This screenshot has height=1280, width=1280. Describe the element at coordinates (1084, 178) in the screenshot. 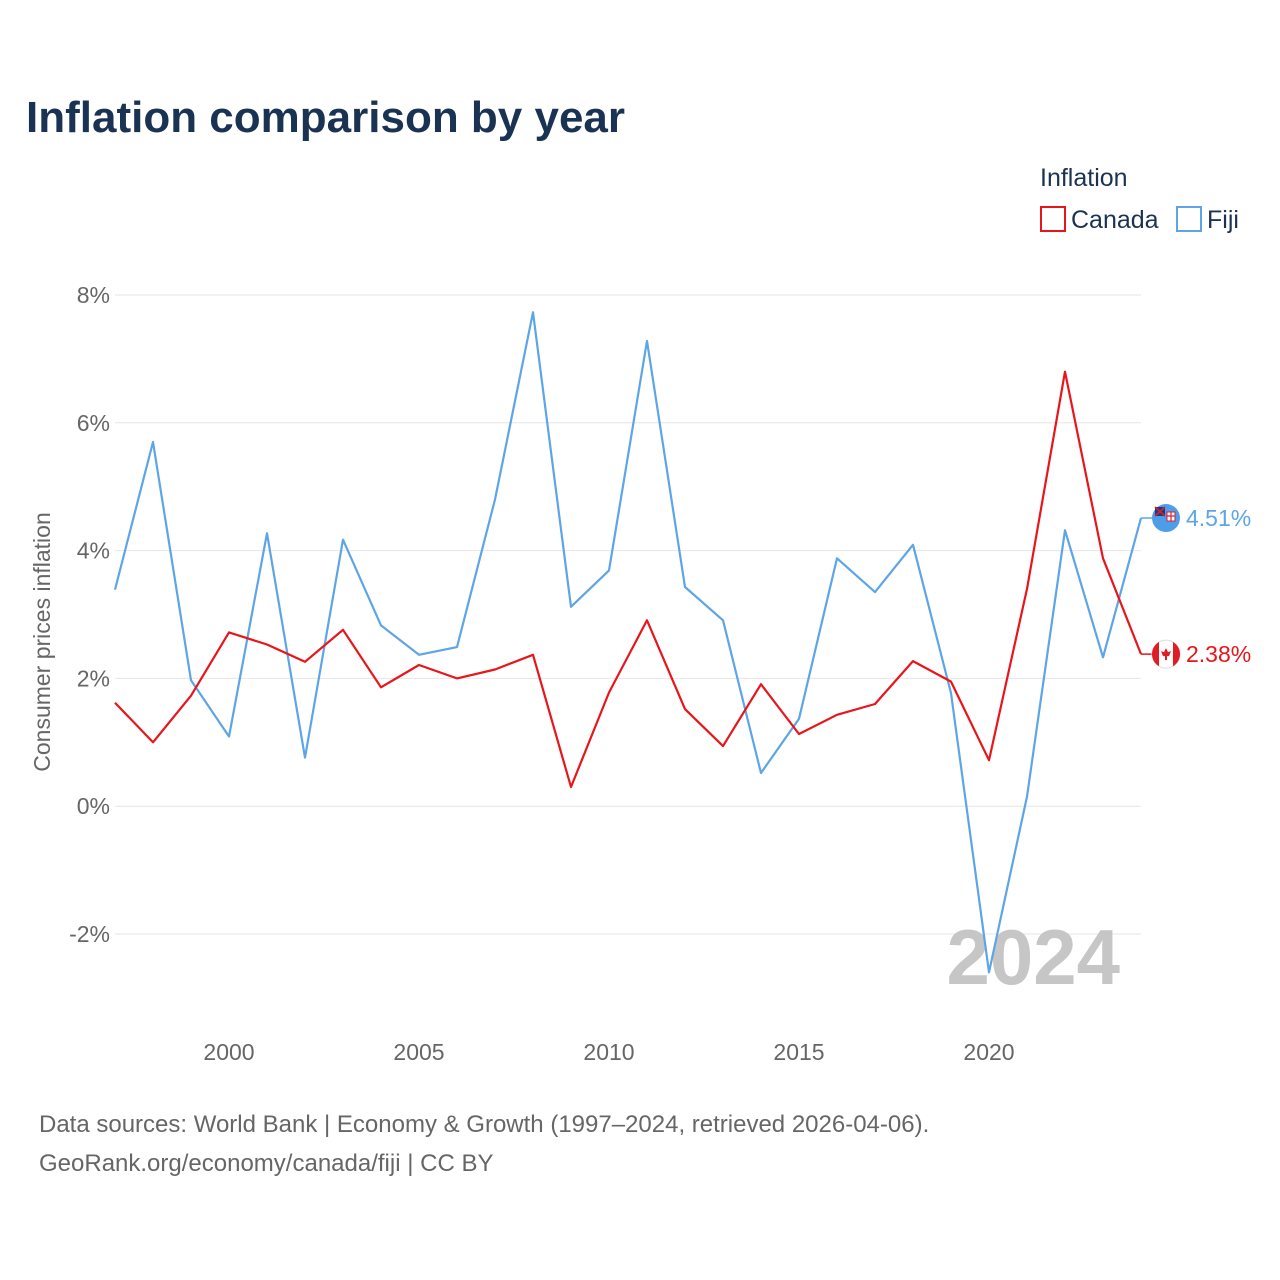

I see `legend-title: Inflation` at that location.